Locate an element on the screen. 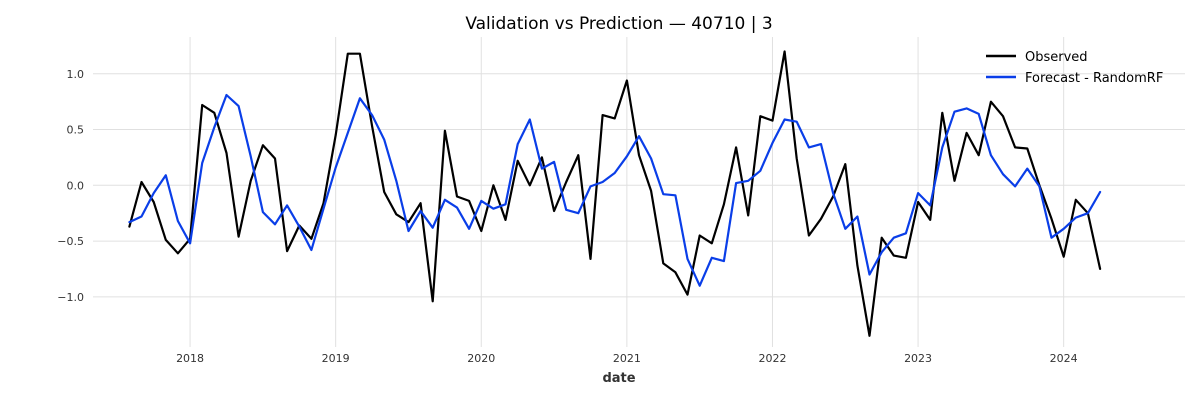 The width and height of the screenshot is (1200, 400). legend-label-forecast: Forecast - RandomRF is located at coordinates (1094, 78).